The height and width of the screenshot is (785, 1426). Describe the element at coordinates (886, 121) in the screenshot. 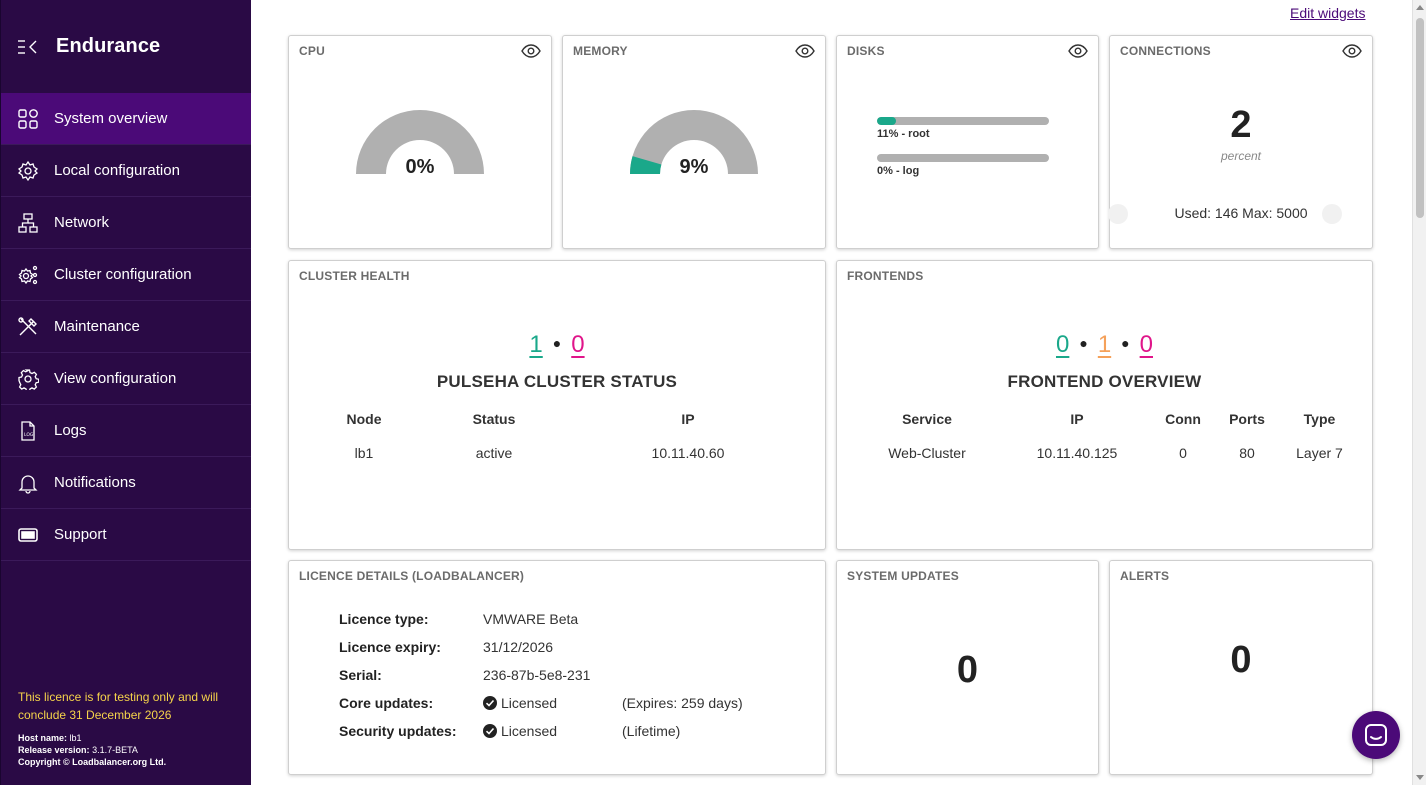

I see `disk-bar-fill` at that location.